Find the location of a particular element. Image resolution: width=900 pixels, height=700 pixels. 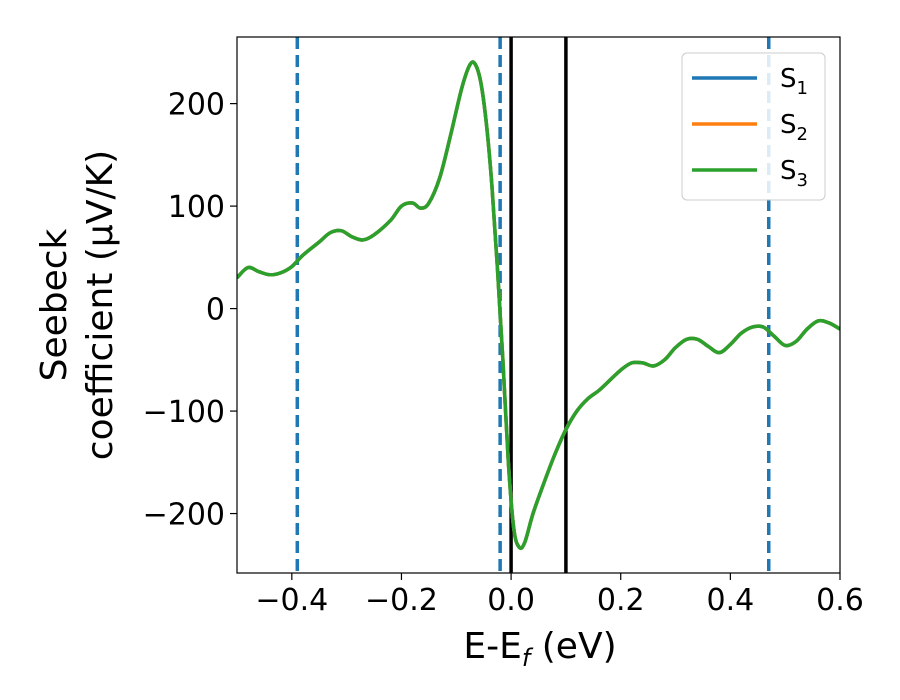

legend: S1 S2 S3 is located at coordinates (753, 126).